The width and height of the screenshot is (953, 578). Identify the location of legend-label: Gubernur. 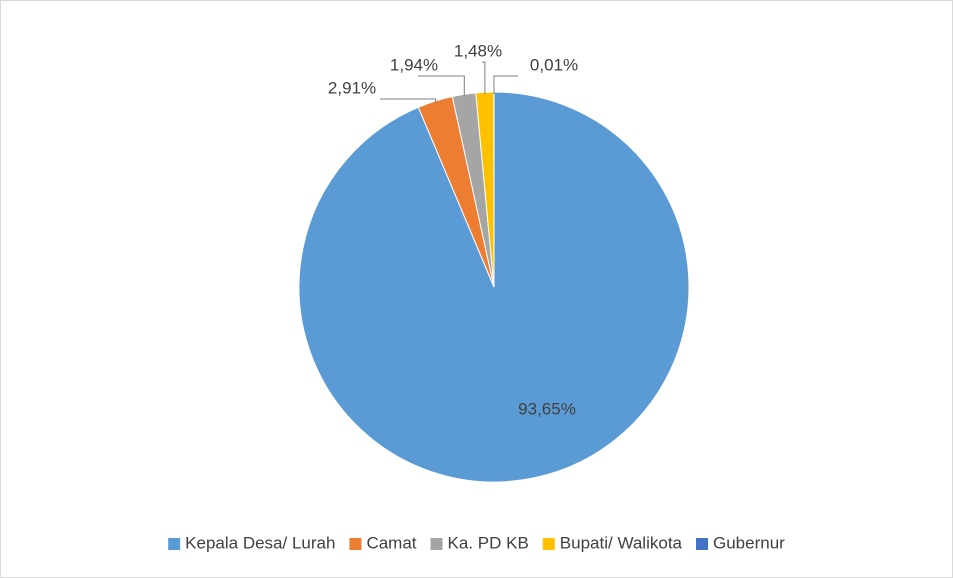
(749, 542).